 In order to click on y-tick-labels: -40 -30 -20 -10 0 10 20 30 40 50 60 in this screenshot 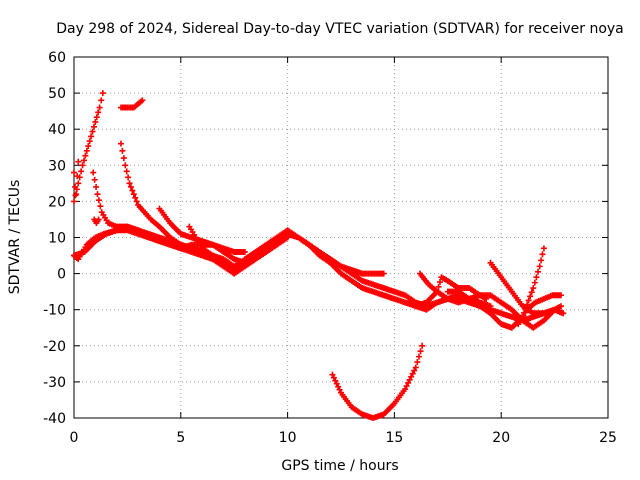, I will do `click(54, 238)`.